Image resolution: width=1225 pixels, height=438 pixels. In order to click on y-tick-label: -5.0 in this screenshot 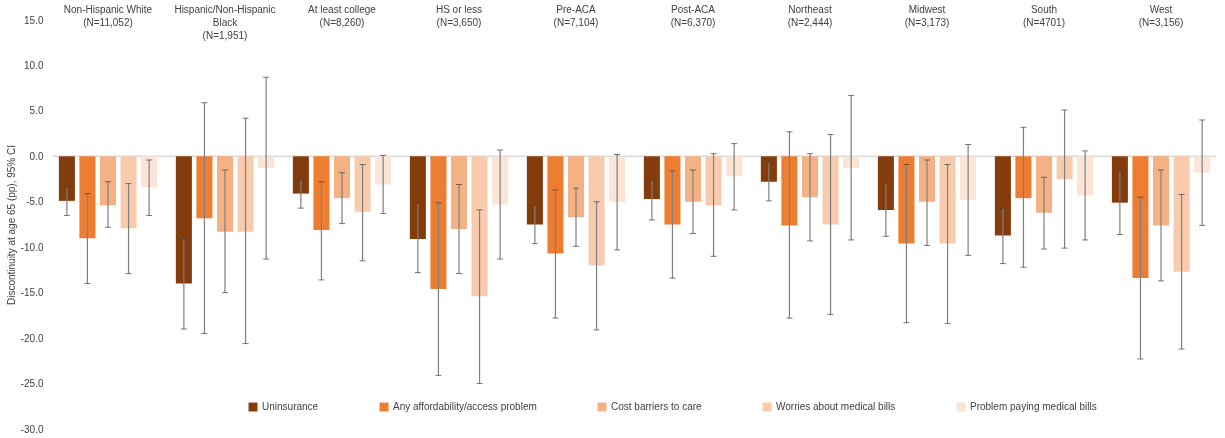, I will do `click(35, 202)`.